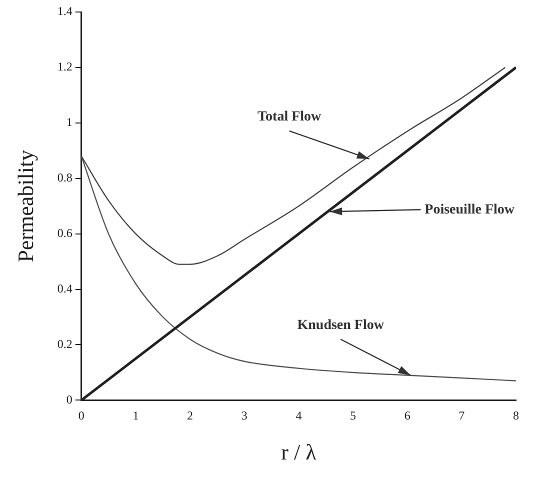  What do you see at coordinates (516, 415) in the screenshot?
I see `x-tick-label: 8` at bounding box center [516, 415].